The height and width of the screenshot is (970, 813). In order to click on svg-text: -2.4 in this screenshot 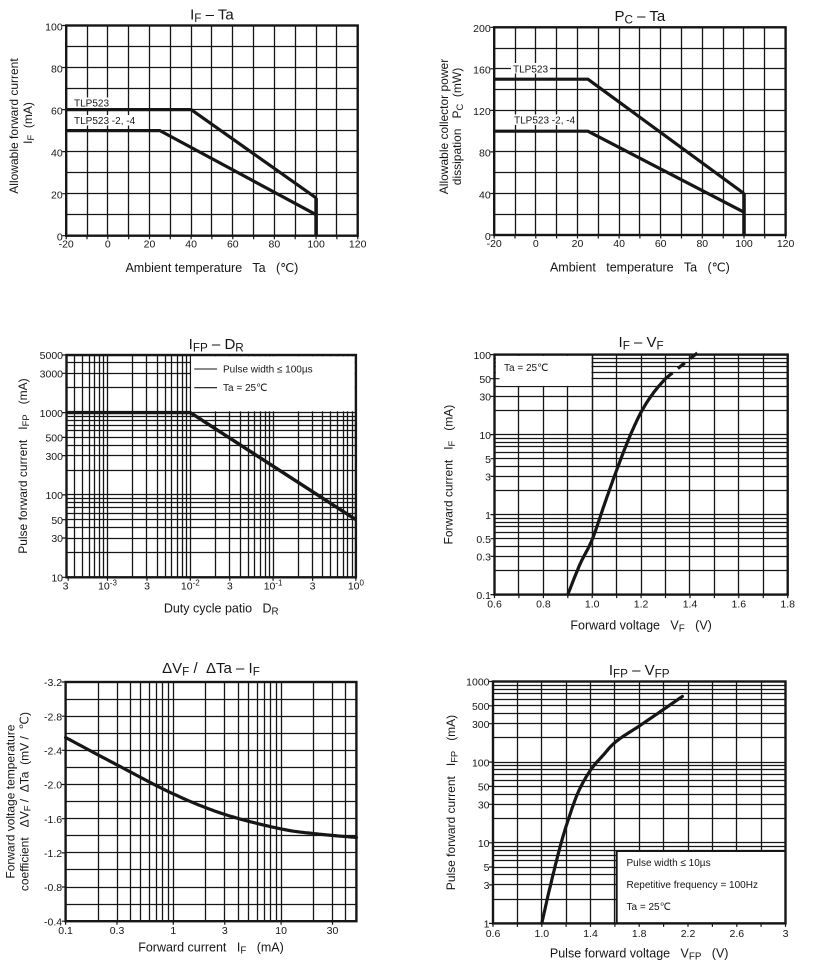, I will do `click(53, 752)`.